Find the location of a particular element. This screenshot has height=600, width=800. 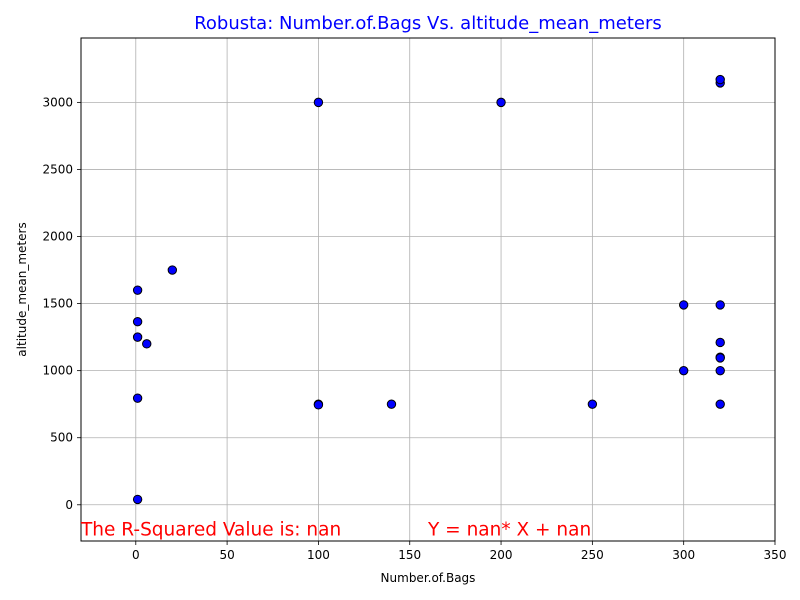

x-tick-label: 100 is located at coordinates (318, 555).